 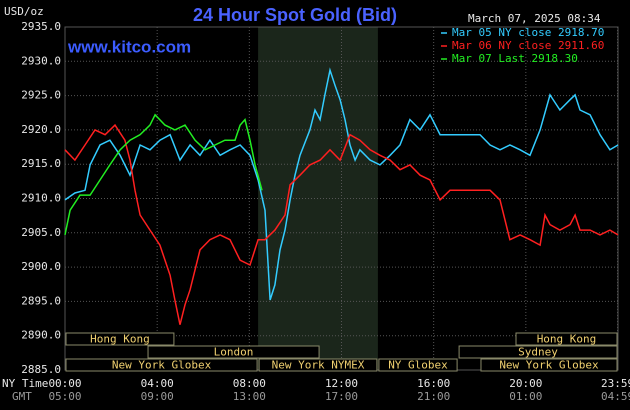 What do you see at coordinates (433, 383) in the screenshot?
I see `x-tick-label: 16:00` at bounding box center [433, 383].